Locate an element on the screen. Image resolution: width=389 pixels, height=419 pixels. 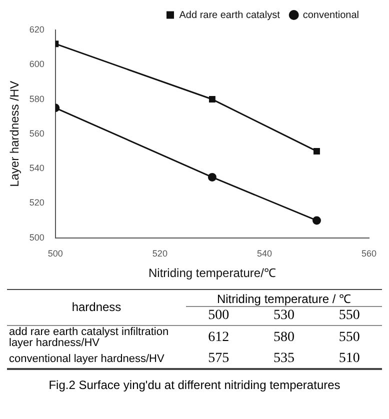
y-tick-label: 500 is located at coordinates (36, 237).